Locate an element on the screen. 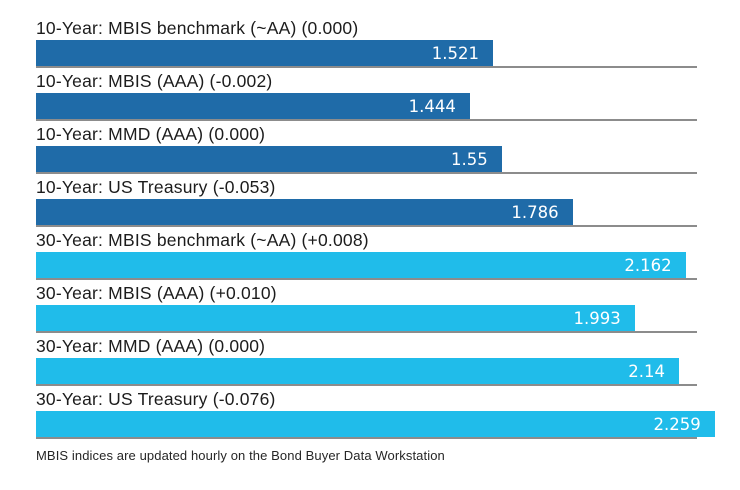  bar-category-label: 10-Year: MBIS benchmark (~AA) (0.000) is located at coordinates (197, 28).